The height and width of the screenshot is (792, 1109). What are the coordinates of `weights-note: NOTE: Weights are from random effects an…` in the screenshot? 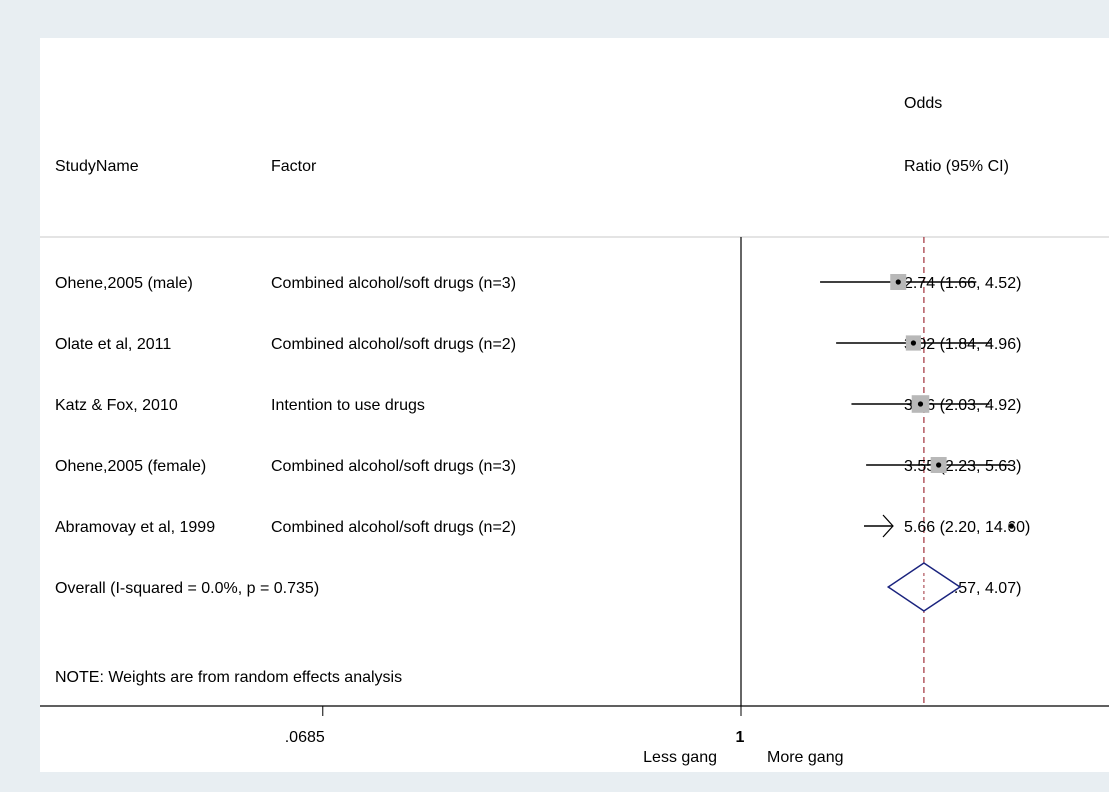 It's located at (228, 677).